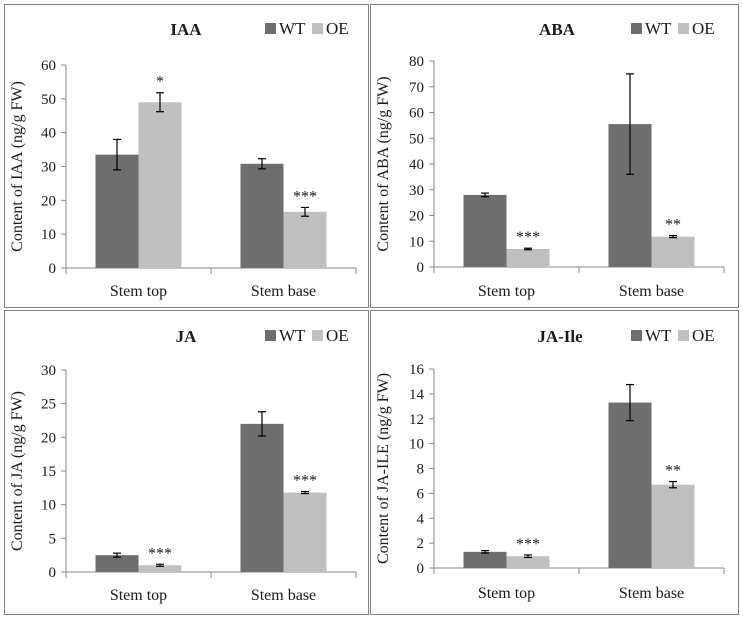 Image resolution: width=743 pixels, height=619 pixels. What do you see at coordinates (187, 336) in the screenshot?
I see `chart-title: JA` at bounding box center [187, 336].